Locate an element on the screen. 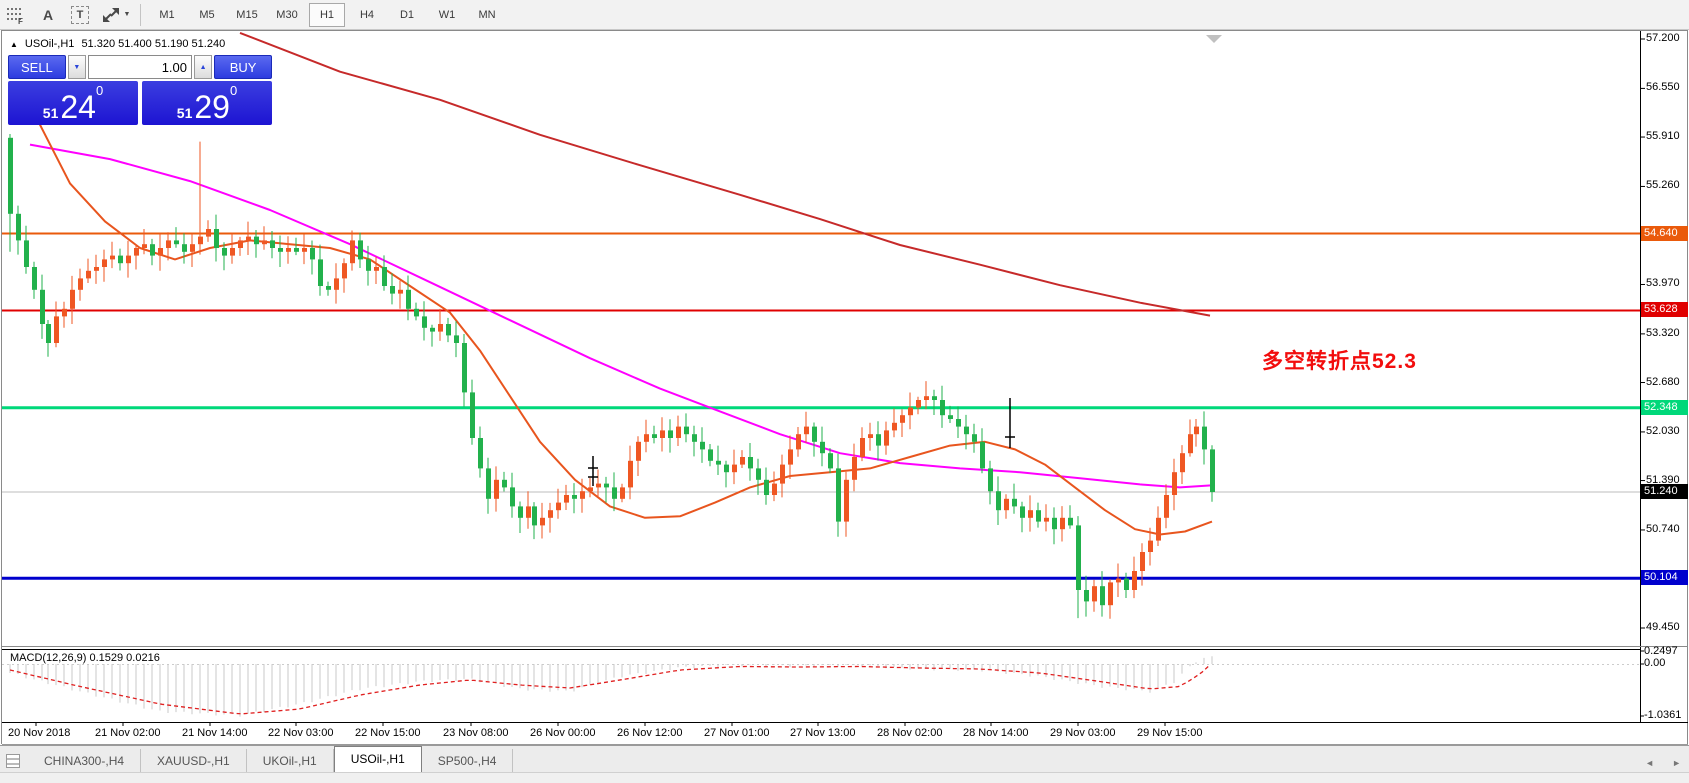 This screenshot has height=783, width=1689. sell-button: SELL is located at coordinates (37, 67).